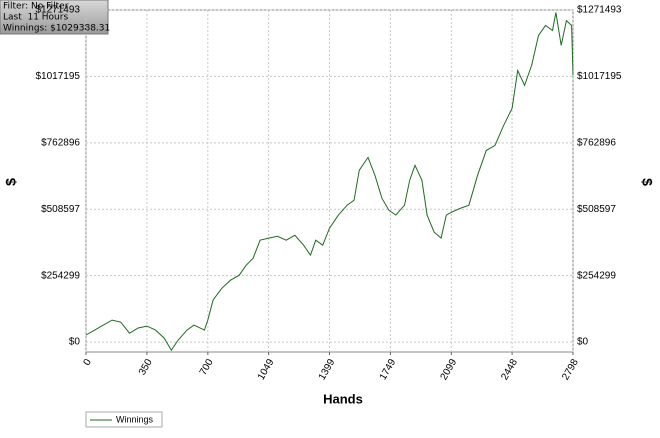 This screenshot has height=438, width=660. Describe the element at coordinates (327, 369) in the screenshot. I see `x-tick-label: 1399` at that location.